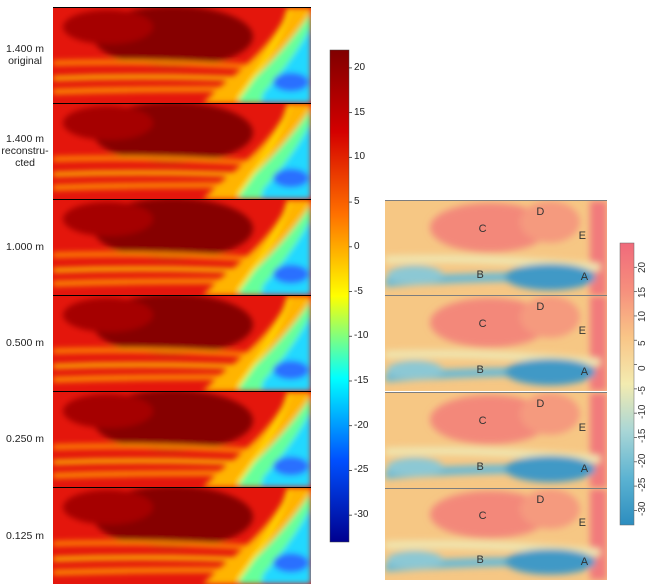 The image size is (650, 584). I want to click on left-colorbar-tick-label: -15, so click(361, 380).